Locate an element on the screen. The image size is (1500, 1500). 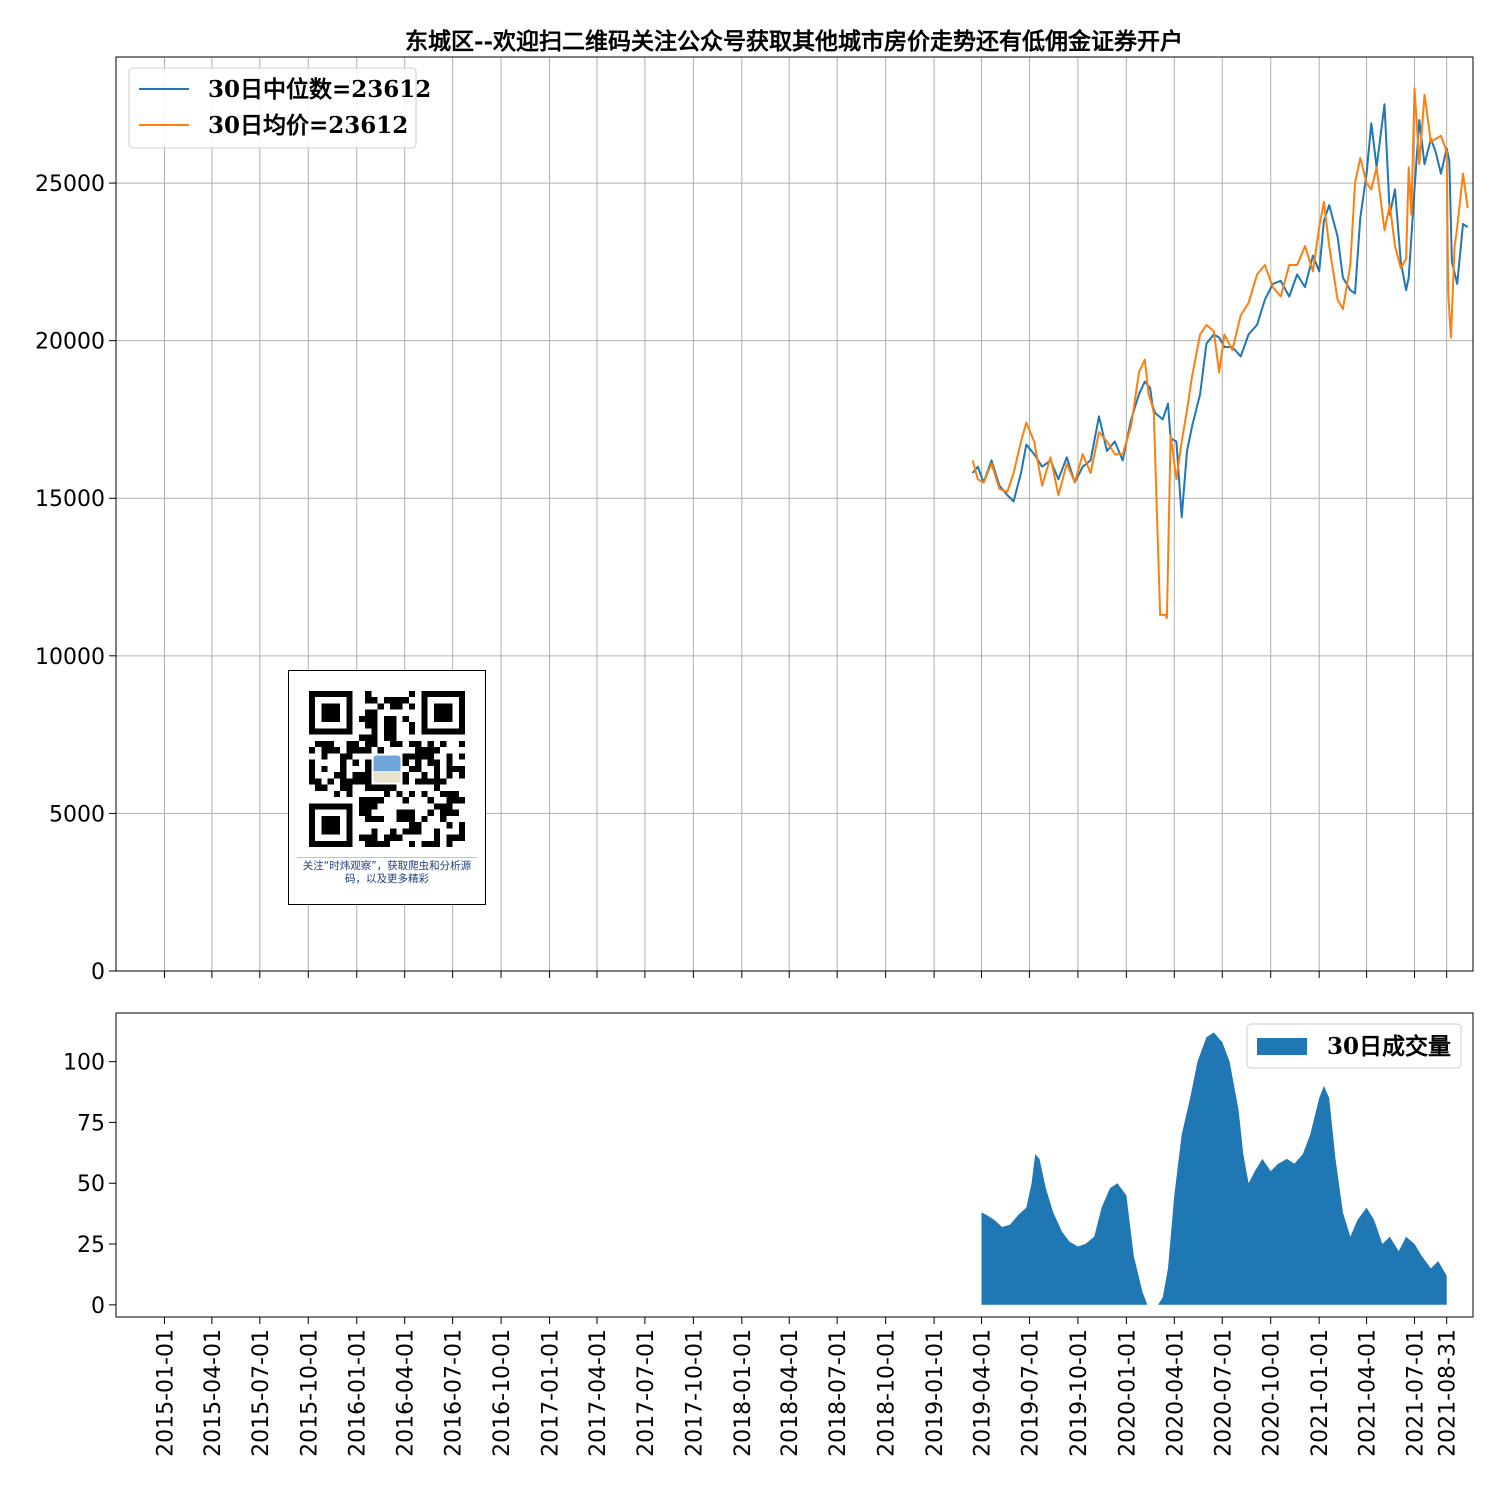
top-y-tick-label-0: 0 is located at coordinates (98, 972).